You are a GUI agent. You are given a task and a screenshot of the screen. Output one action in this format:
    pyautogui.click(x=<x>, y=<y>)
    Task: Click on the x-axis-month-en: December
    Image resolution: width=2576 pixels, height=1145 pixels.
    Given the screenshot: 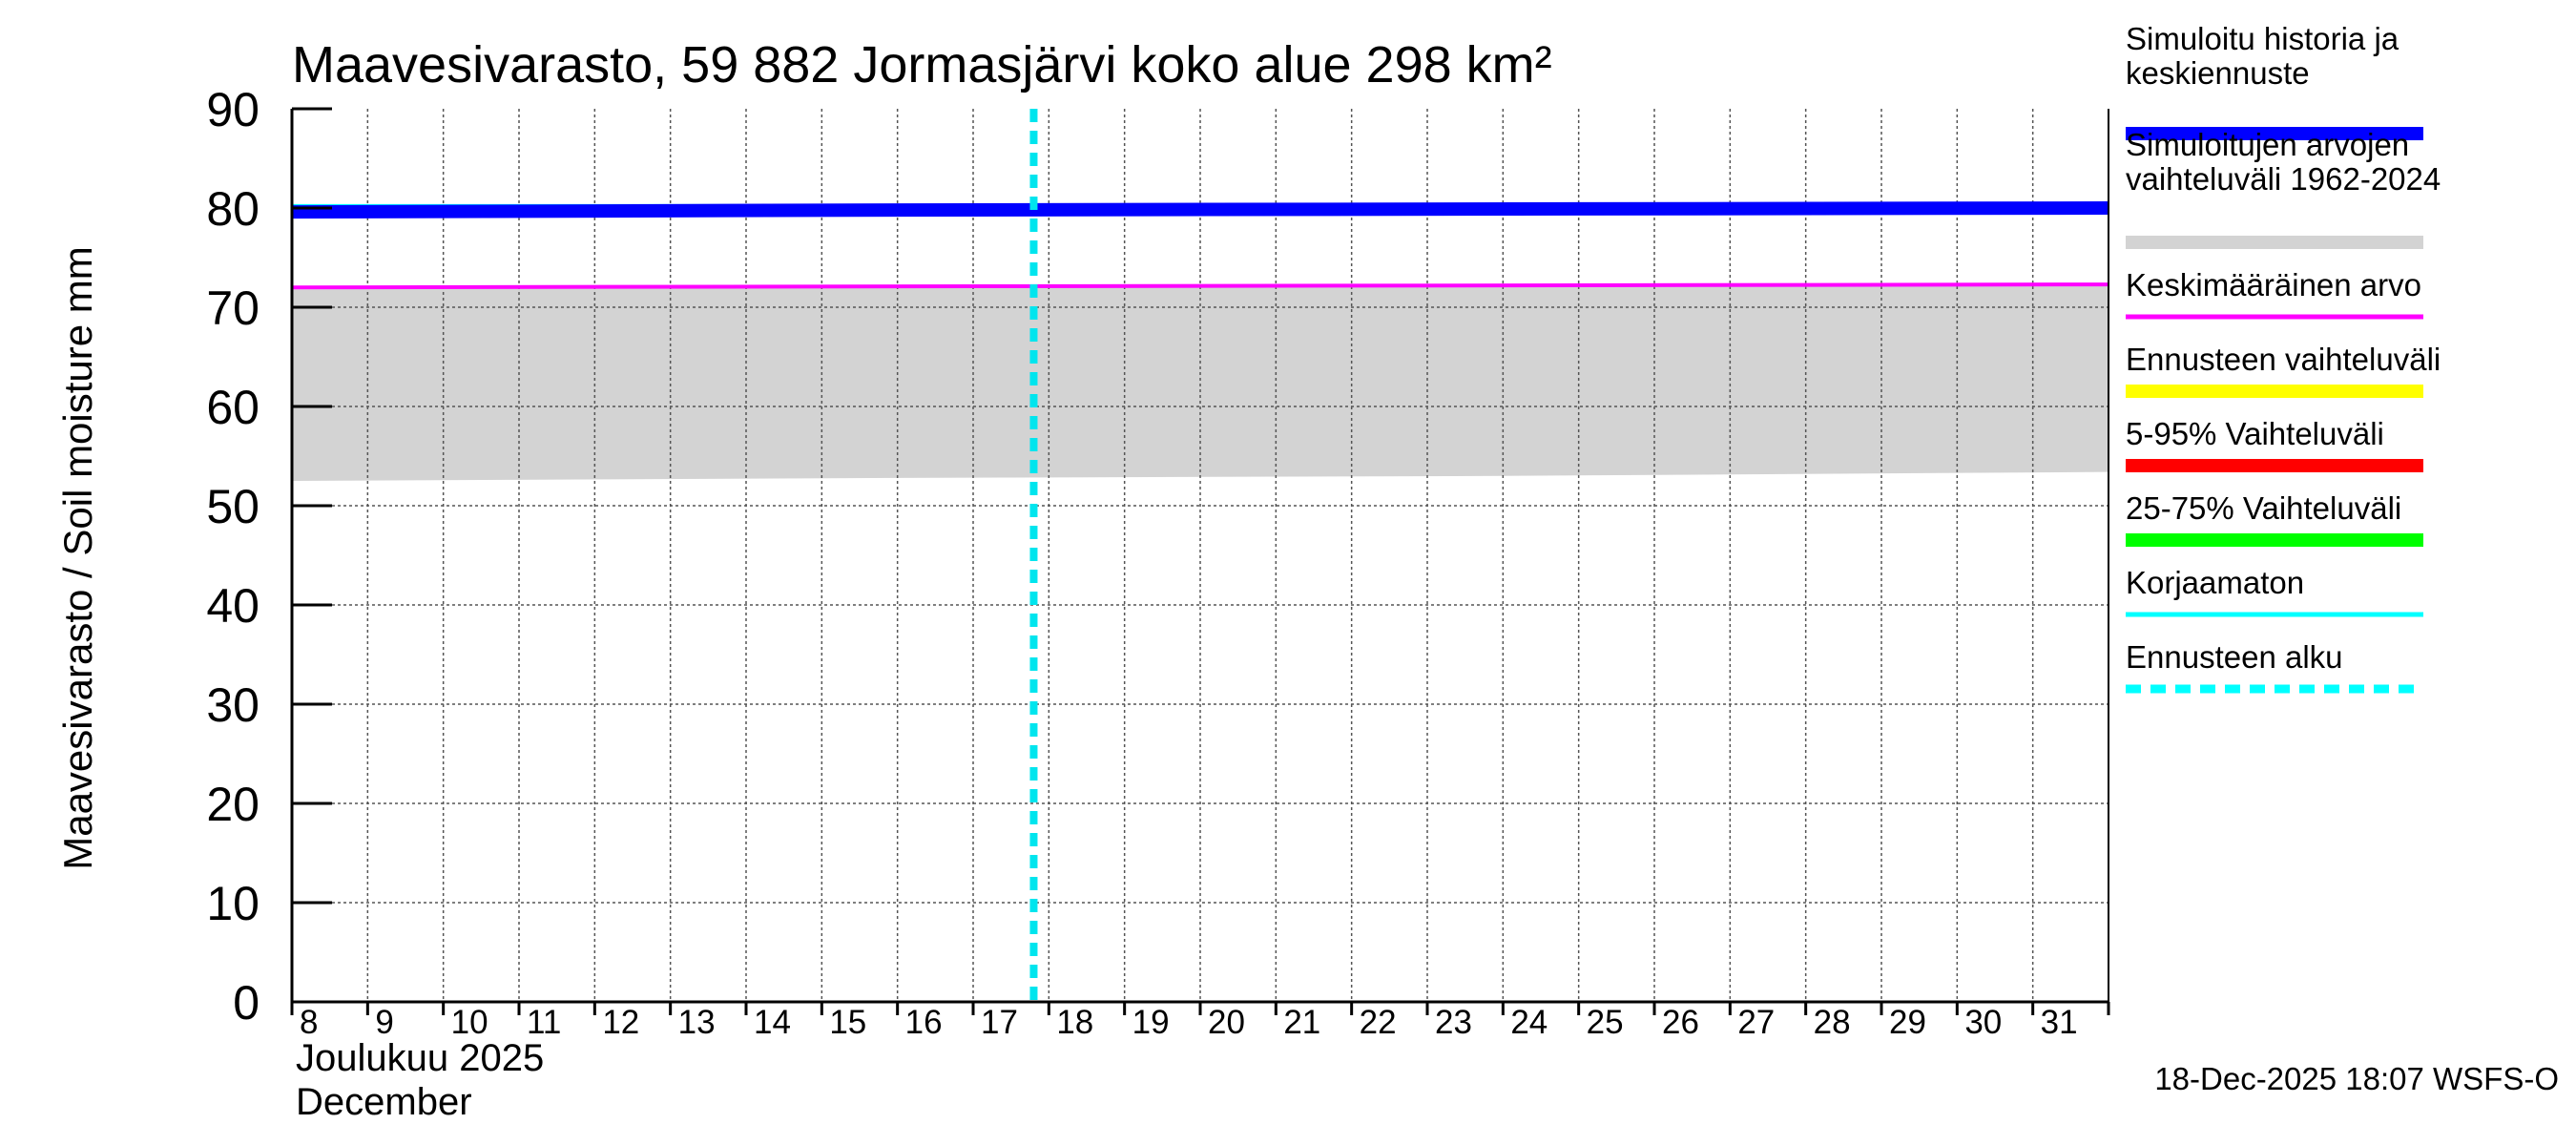 What is the action you would take?
    pyautogui.click(x=384, y=1102)
    